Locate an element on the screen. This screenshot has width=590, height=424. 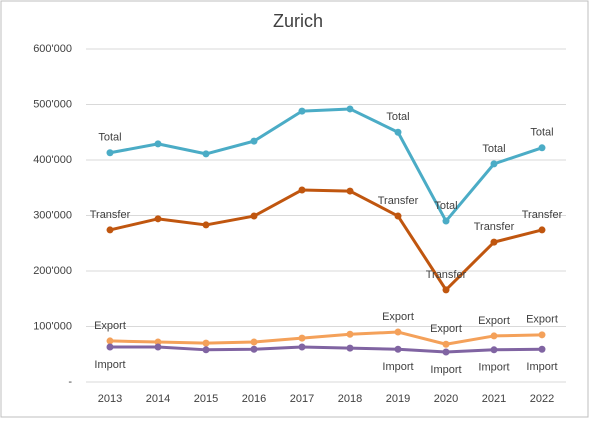
y-tick-label: 600'000 is located at coordinates (52, 49).